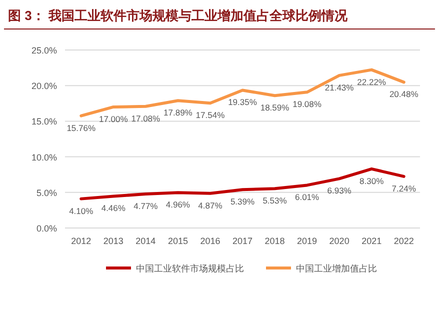 The image size is (439, 323). I want to click on x-tick-label: 2012, so click(81, 241).